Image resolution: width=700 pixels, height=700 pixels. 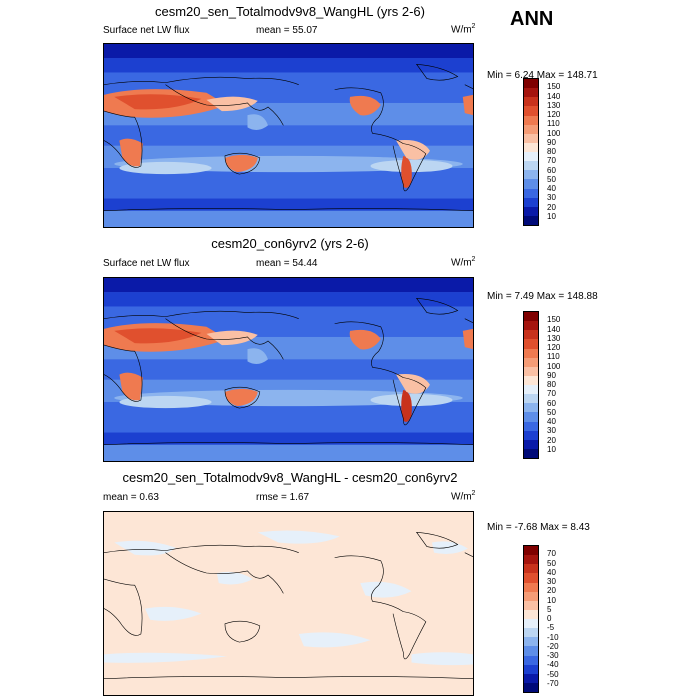 I want to click on colorbar-tick-label: 70, so click(x=551, y=161).